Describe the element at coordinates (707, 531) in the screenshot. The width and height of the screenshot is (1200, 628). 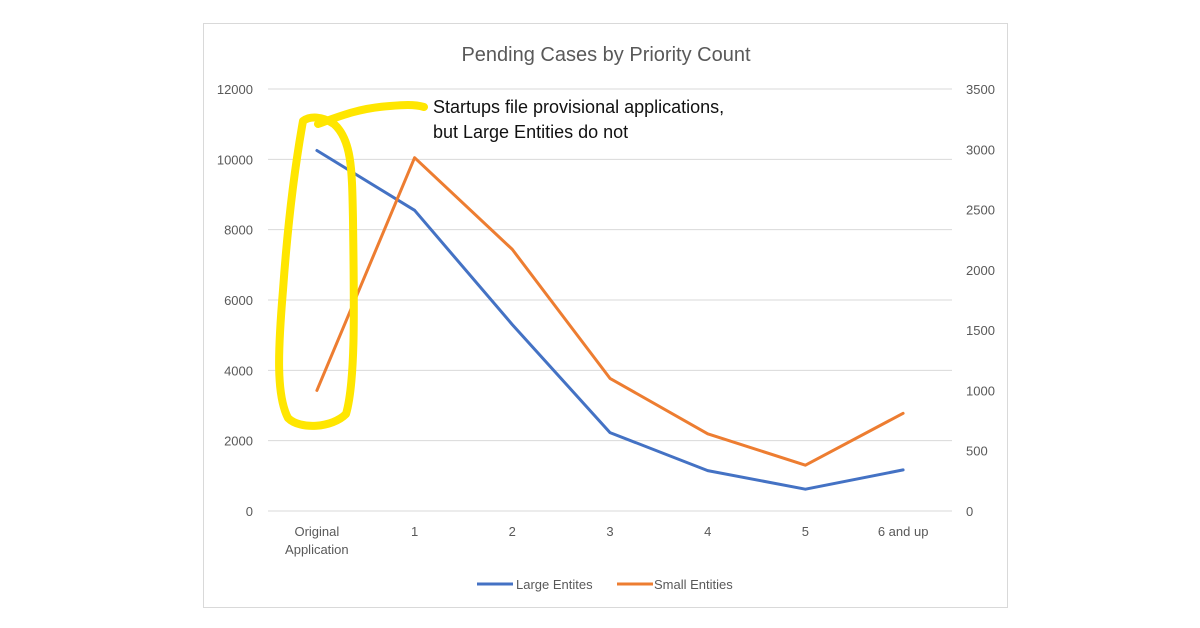
I see `x-axis-tick-label: 4` at that location.